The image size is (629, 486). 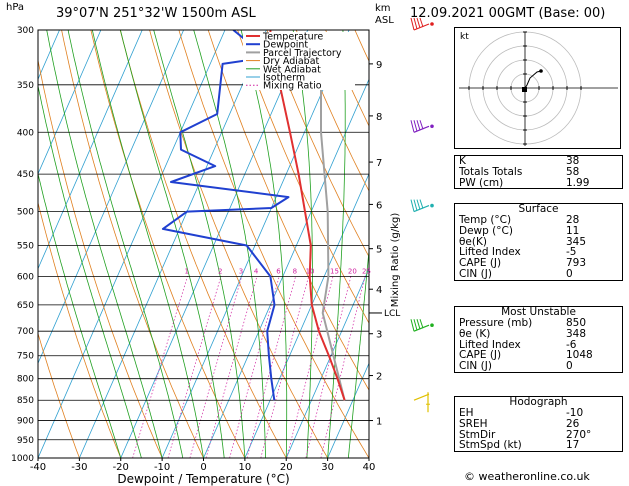 I want to click on row-label: StmSpd (kt), so click(x=490, y=445).